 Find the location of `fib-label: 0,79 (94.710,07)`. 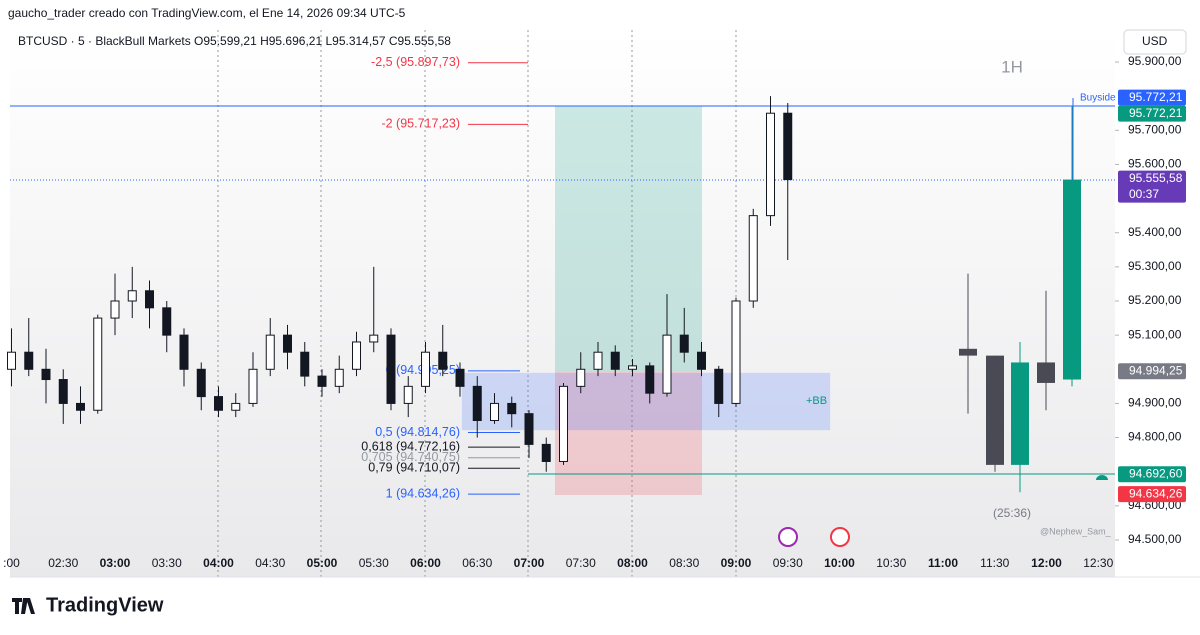

fib-label: 0,79 (94.710,07) is located at coordinates (414, 468).